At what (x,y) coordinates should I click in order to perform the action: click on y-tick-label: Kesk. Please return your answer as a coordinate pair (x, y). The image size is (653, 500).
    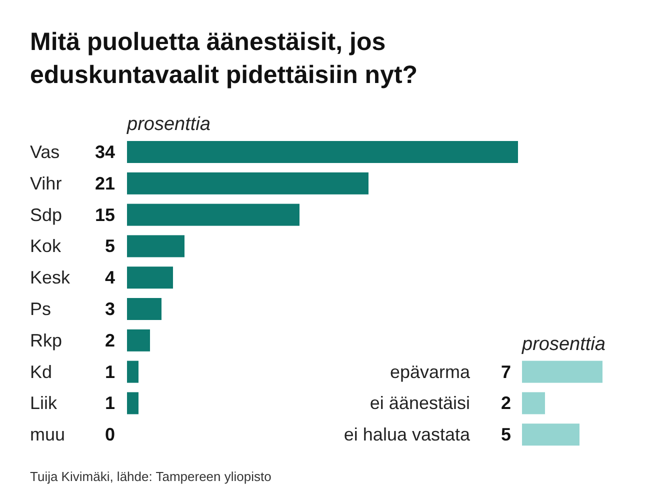
    Looking at the image, I should click on (51, 278).